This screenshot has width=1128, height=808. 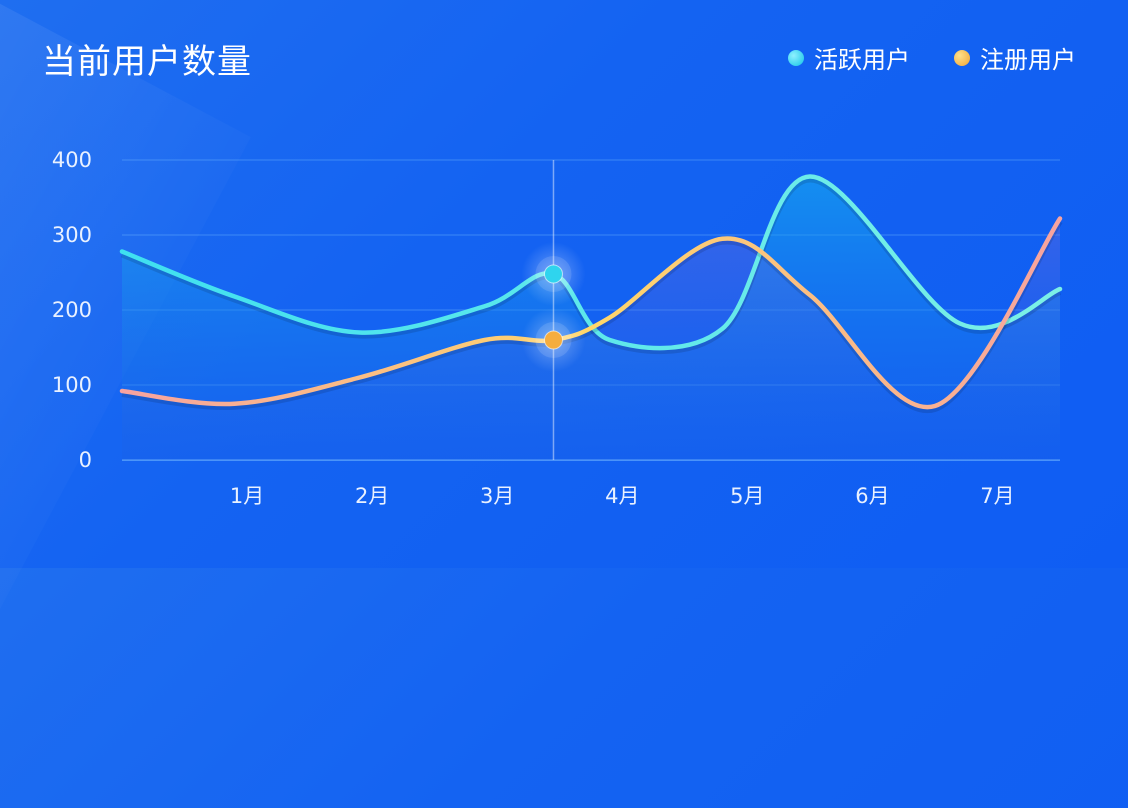 What do you see at coordinates (85, 460) in the screenshot?
I see `y-tick-label: 0` at bounding box center [85, 460].